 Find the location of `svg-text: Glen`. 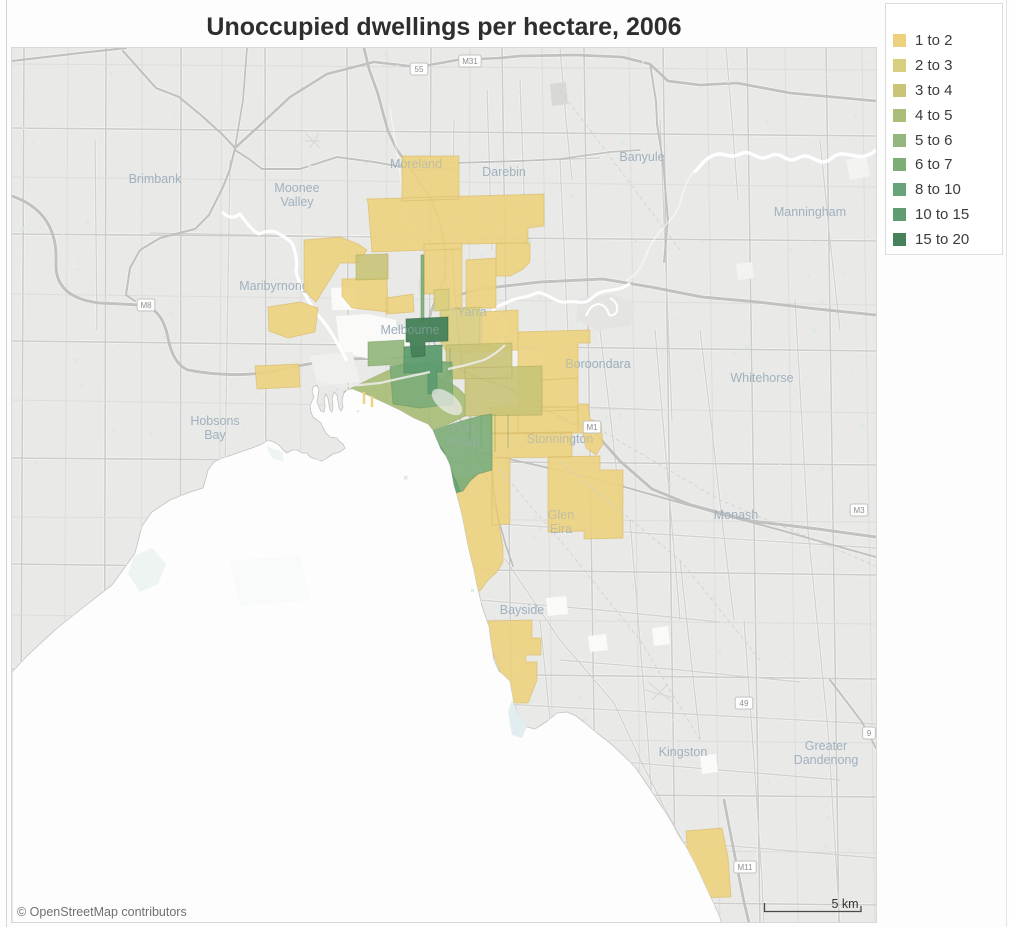

svg-text: Glen is located at coordinates (561, 515).